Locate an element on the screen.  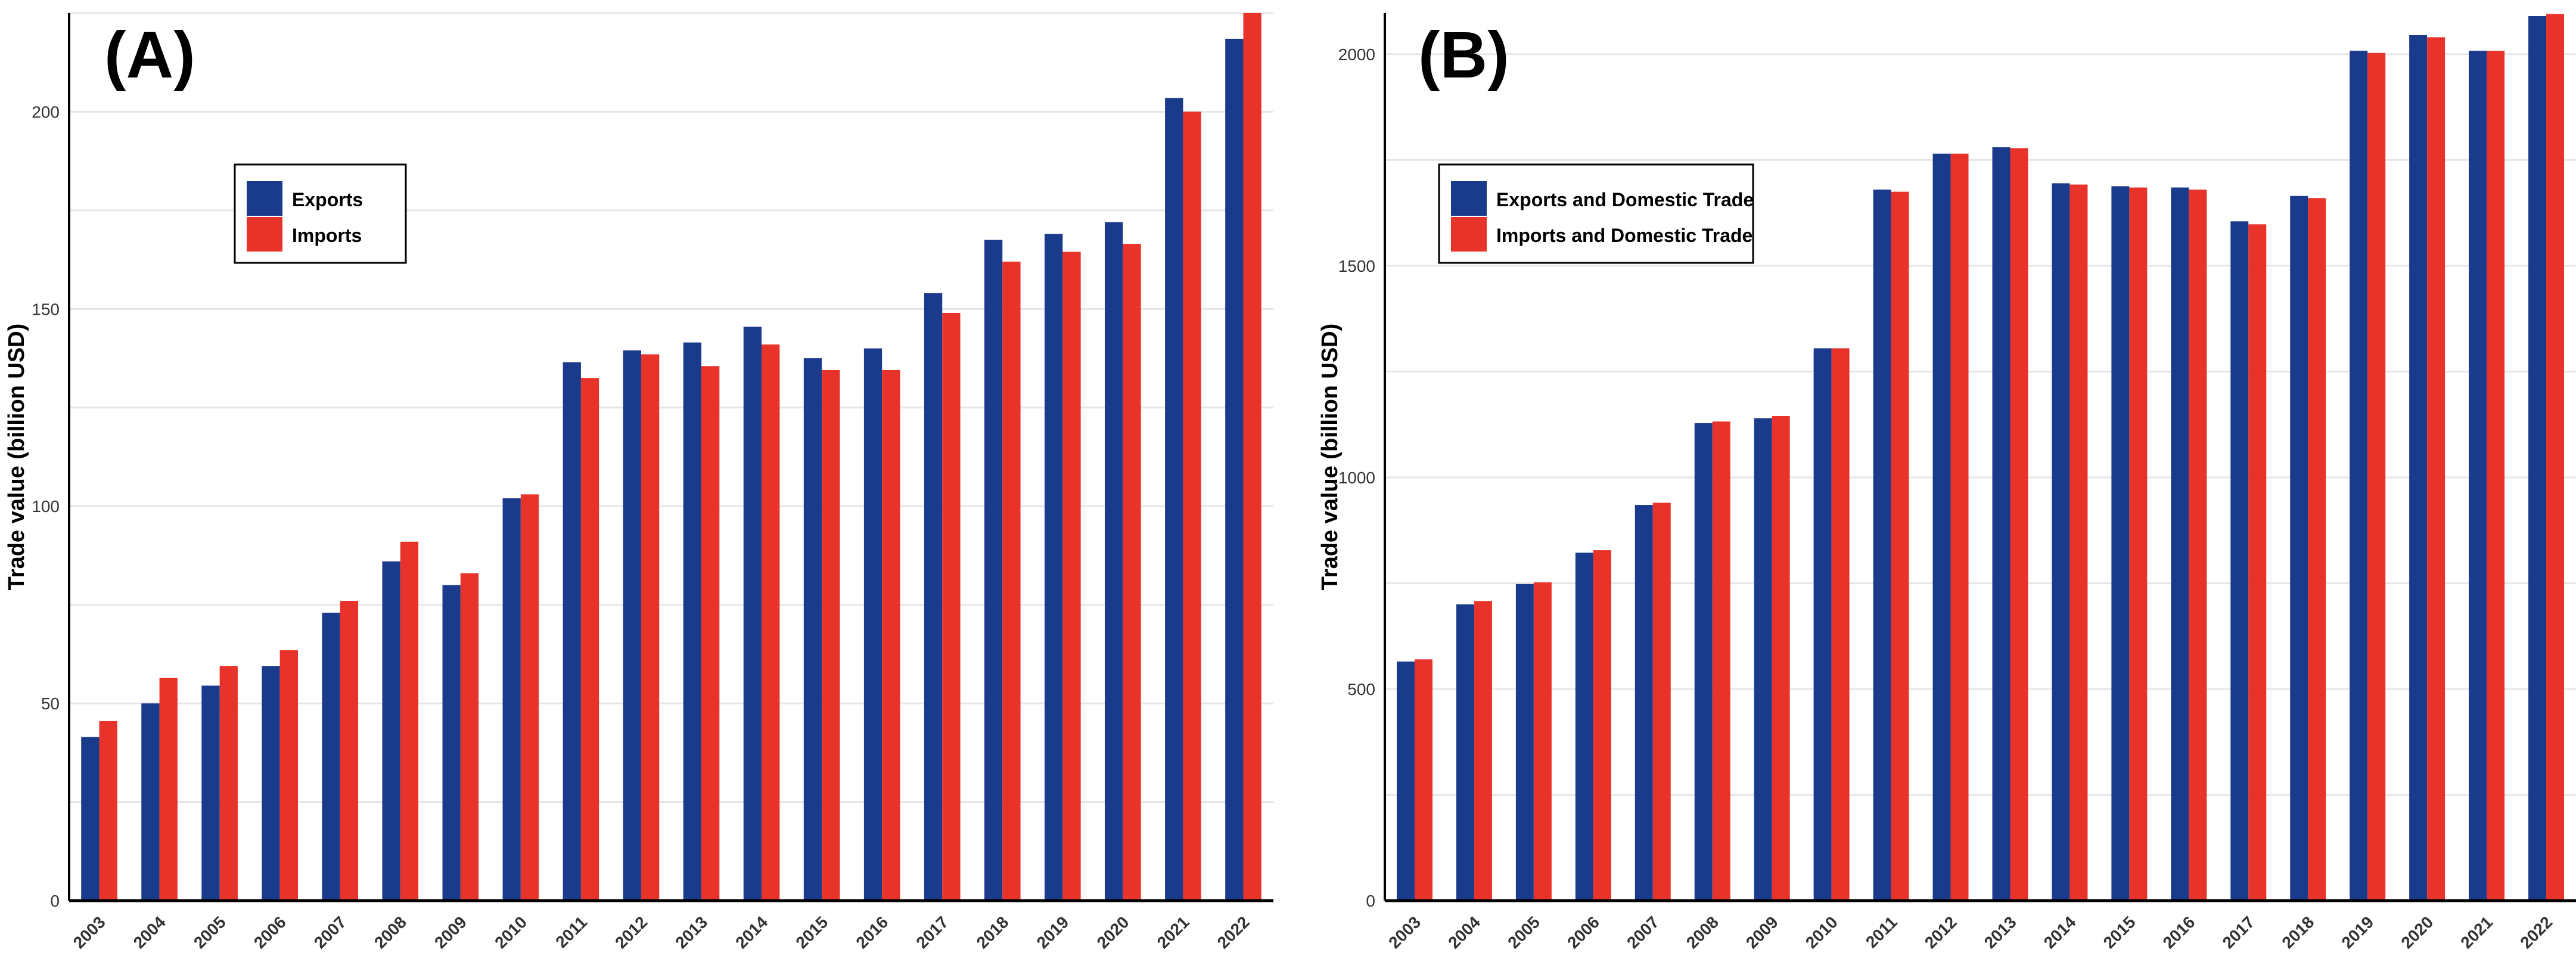
bar-series1-2006 is located at coordinates (1584, 727).